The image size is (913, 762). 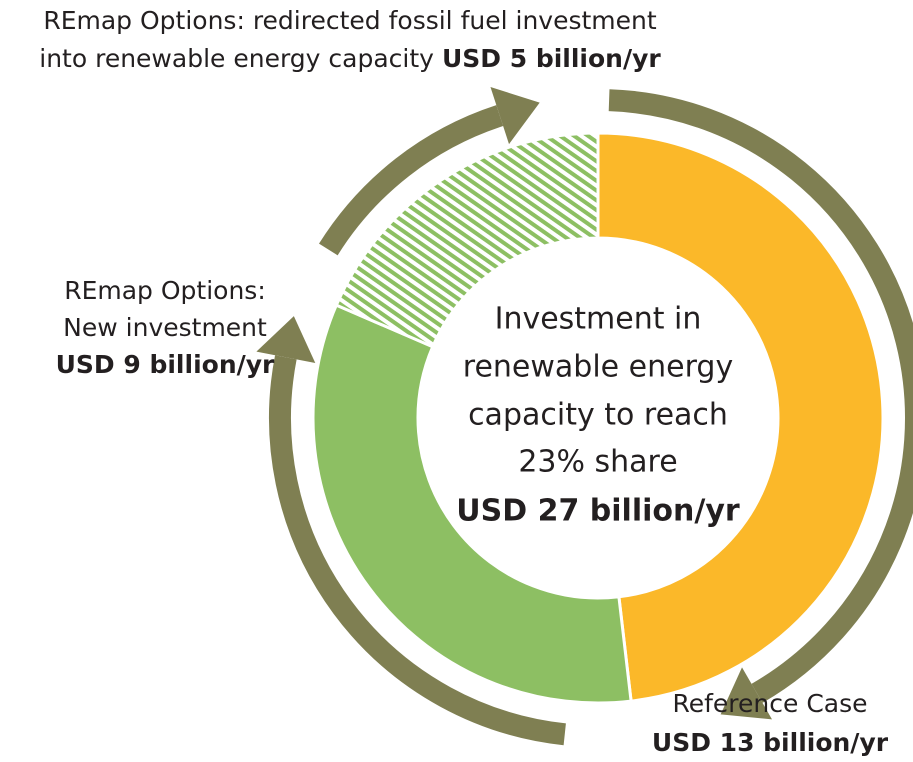 I want to click on category-label: Reference Case, so click(x=769, y=703).